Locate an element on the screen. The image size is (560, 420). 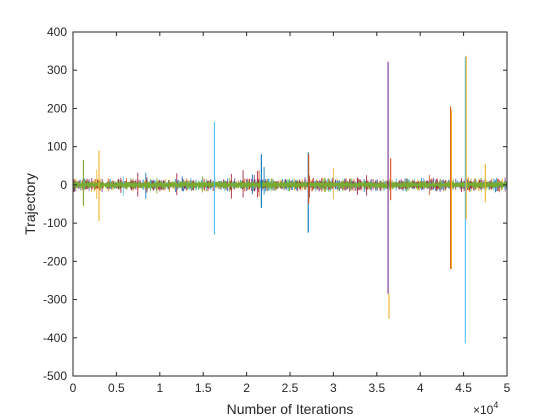
x-tick-label: 0.5 is located at coordinates (116, 388).